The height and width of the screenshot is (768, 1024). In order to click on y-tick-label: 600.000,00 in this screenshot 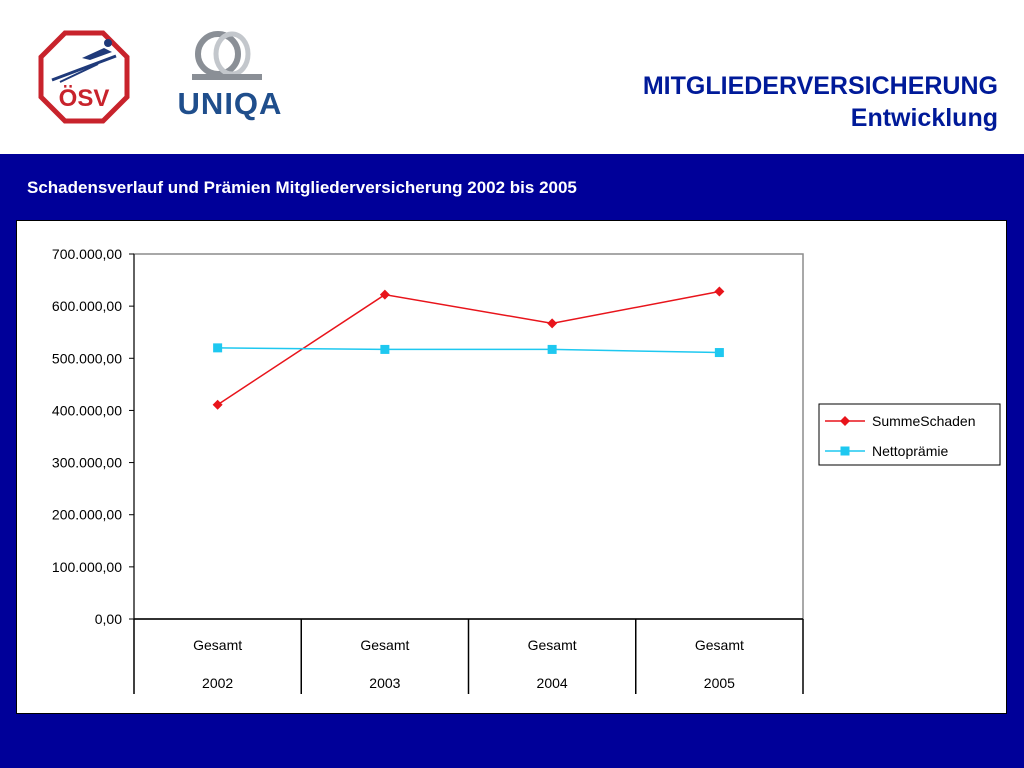, I will do `click(87, 306)`.